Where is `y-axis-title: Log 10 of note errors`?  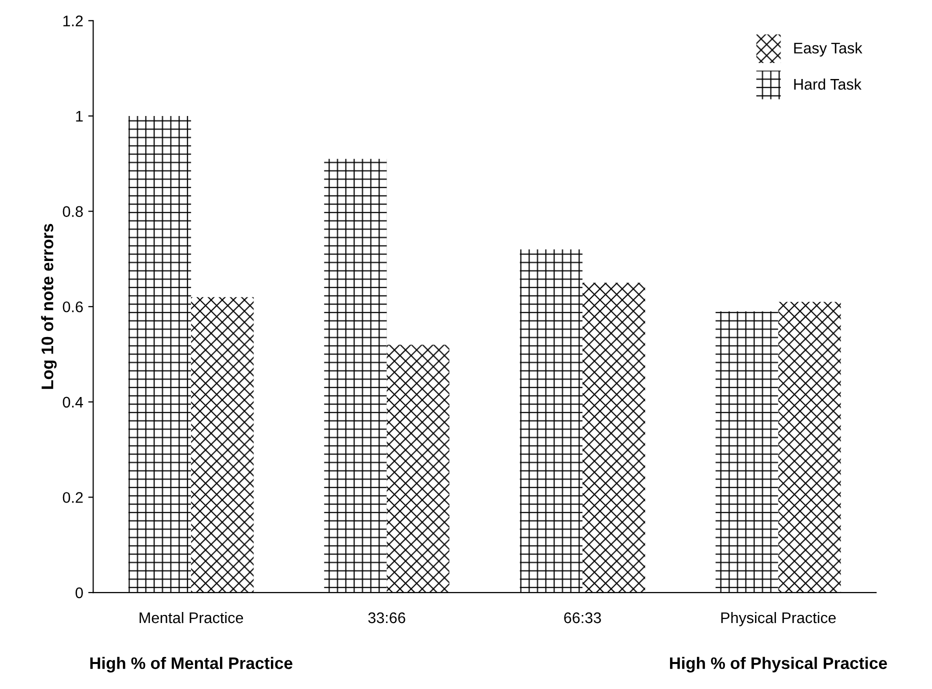 y-axis-title: Log 10 of note errors is located at coordinates (49, 306).